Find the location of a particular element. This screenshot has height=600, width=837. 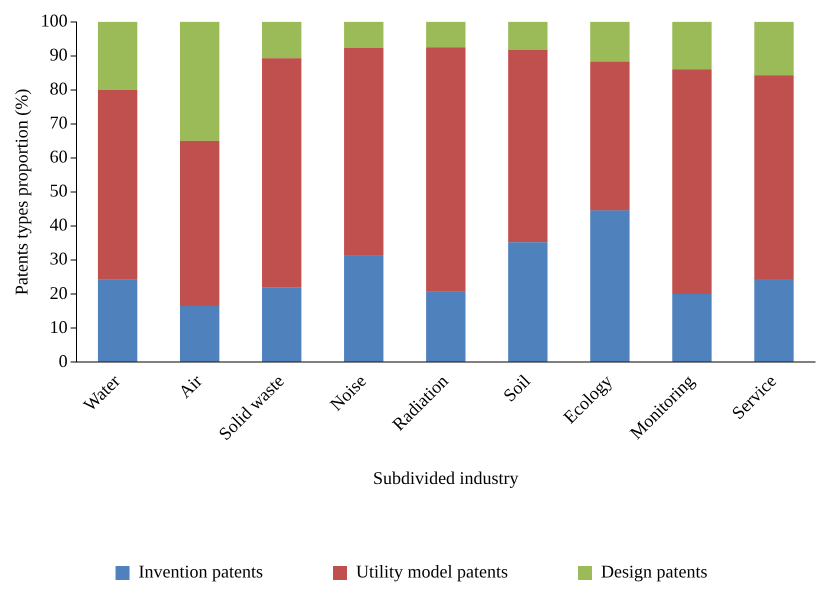

x-tick-label: Air is located at coordinates (190, 386).